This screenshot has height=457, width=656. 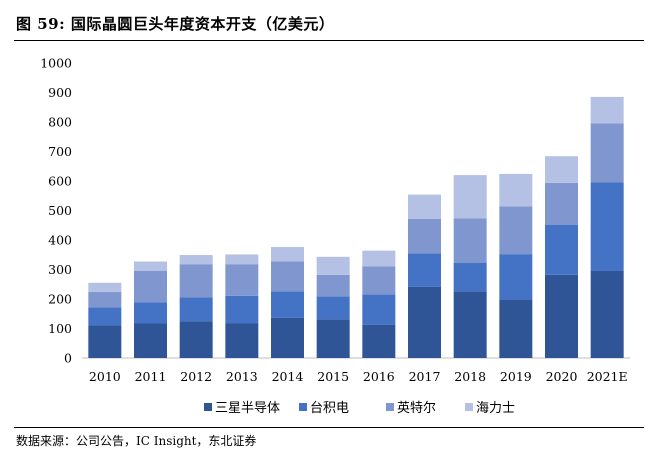 I want to click on x-tick-label: 2019, so click(x=516, y=376).